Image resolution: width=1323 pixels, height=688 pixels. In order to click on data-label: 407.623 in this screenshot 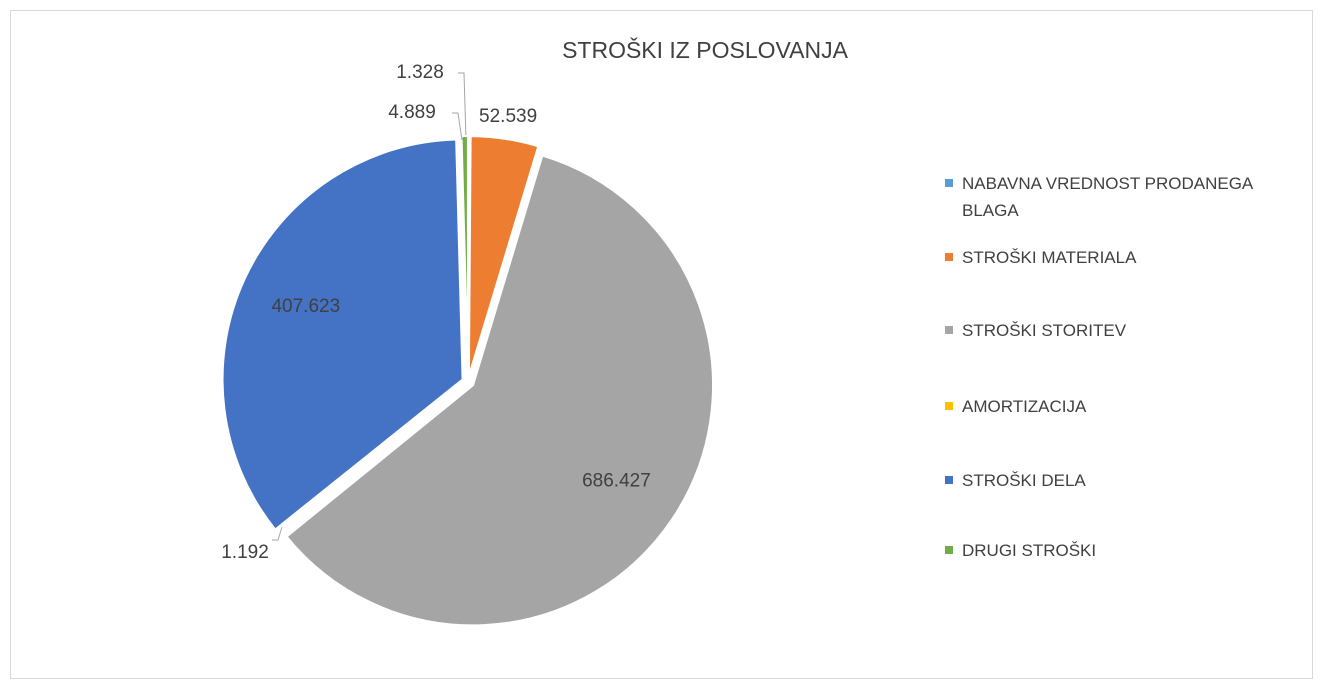, I will do `click(305, 306)`.